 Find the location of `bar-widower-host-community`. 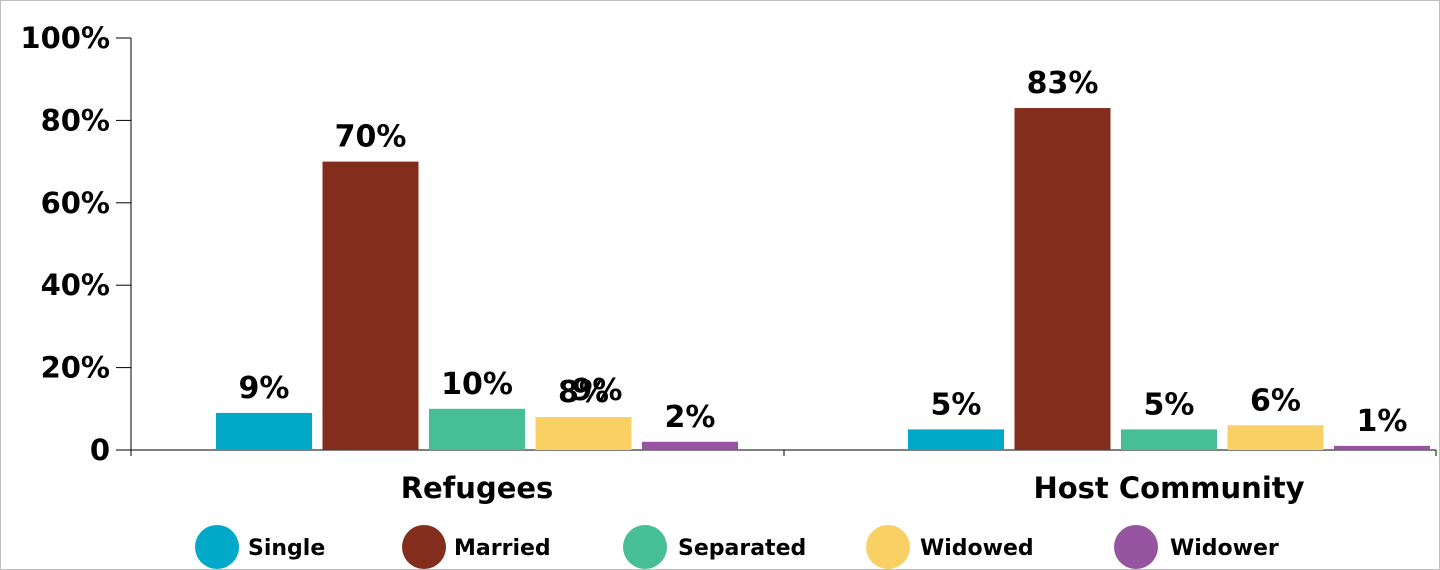

bar-widower-host-community is located at coordinates (1382, 447).